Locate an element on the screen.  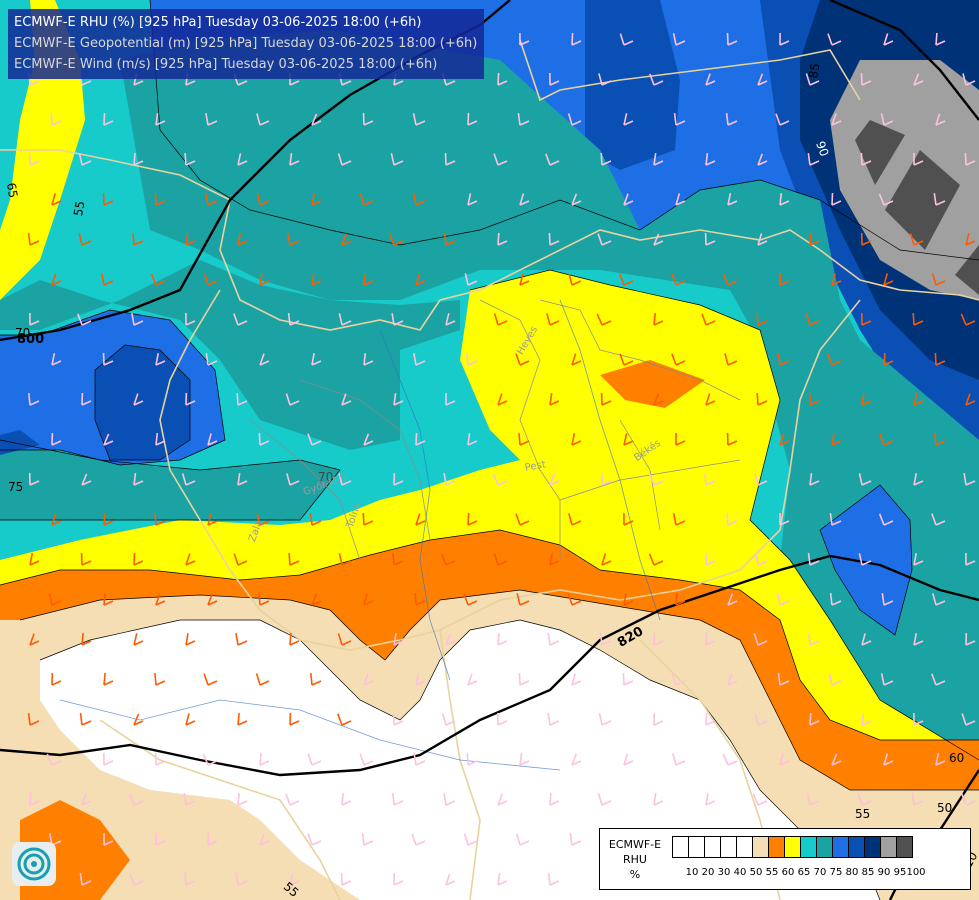
legend-tick: 65 is located at coordinates (804, 872).